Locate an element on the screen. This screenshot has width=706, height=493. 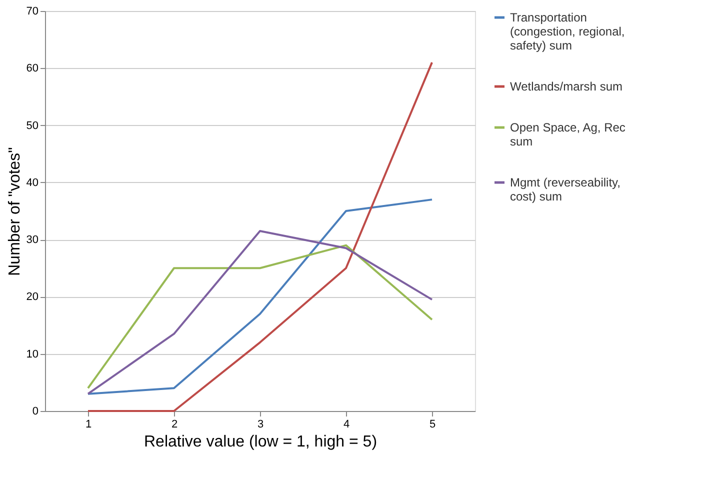
y-tick-label: 70 is located at coordinates (32, 12).